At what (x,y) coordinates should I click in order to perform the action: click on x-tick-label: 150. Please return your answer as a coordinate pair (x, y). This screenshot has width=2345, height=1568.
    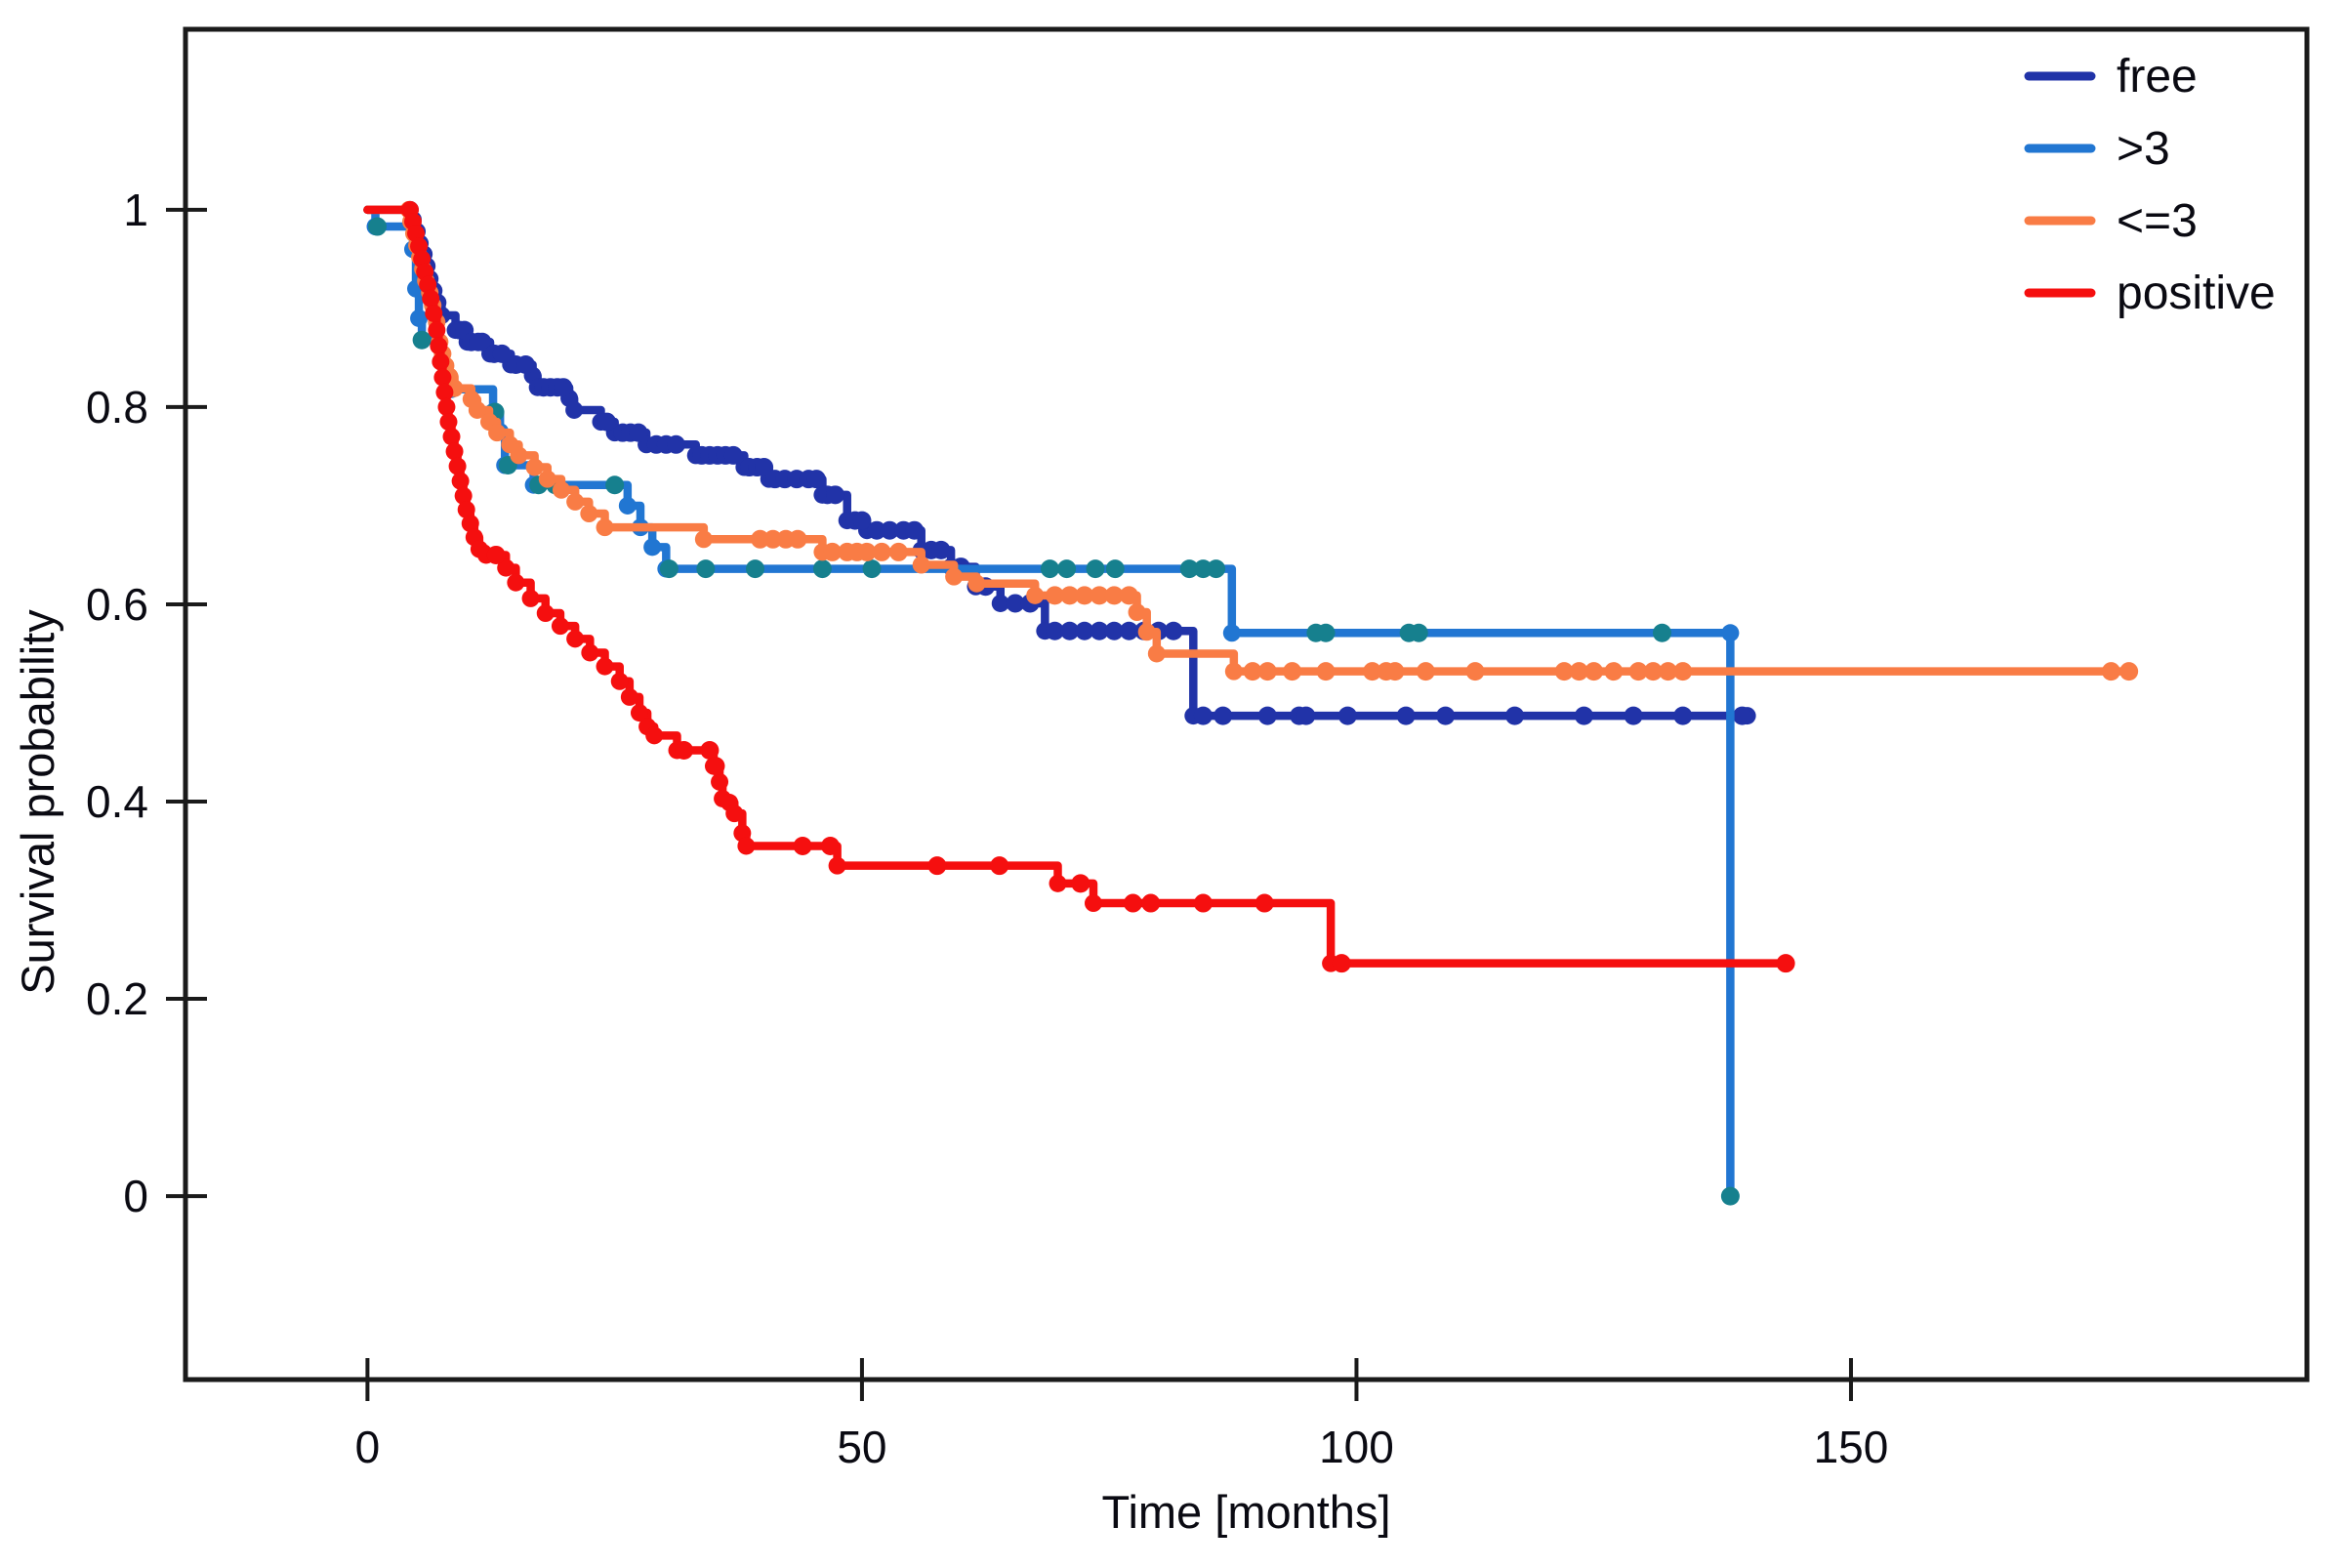
    Looking at the image, I should click on (1851, 1447).